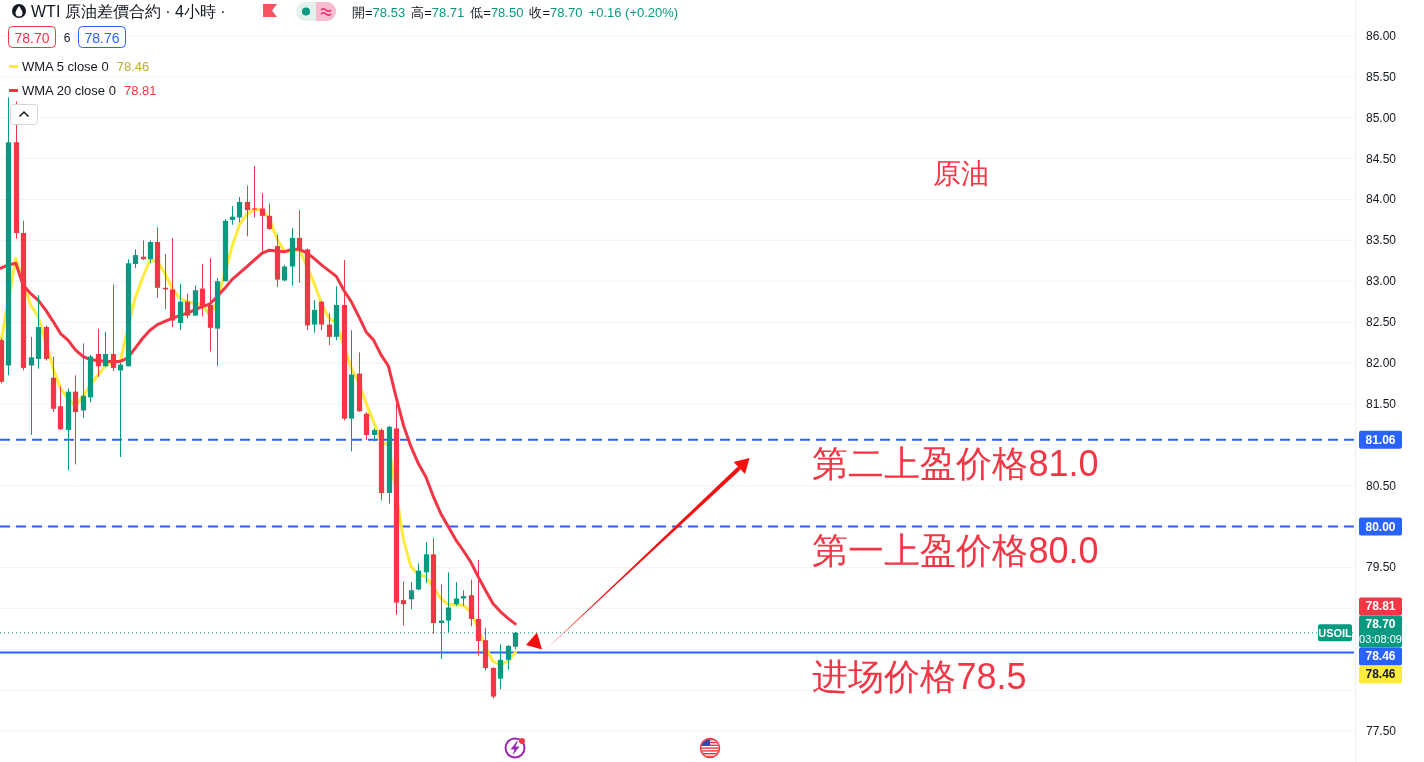 The image size is (1424, 762). I want to click on y-tick-label: 81.50, so click(1381, 403).